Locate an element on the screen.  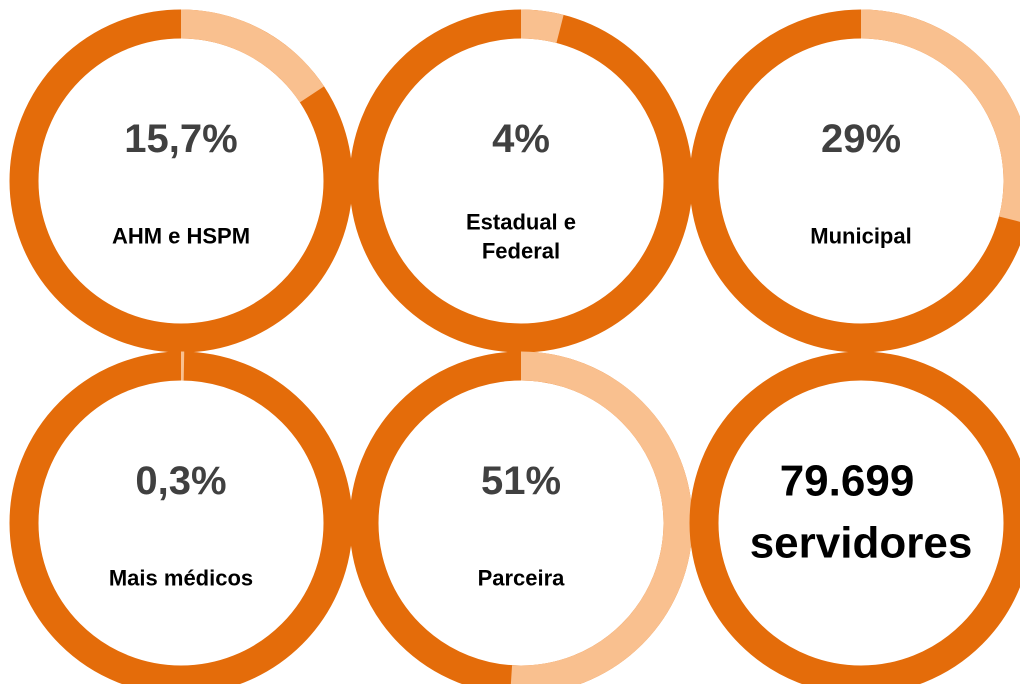
total-value: 79.699 is located at coordinates (847, 481).